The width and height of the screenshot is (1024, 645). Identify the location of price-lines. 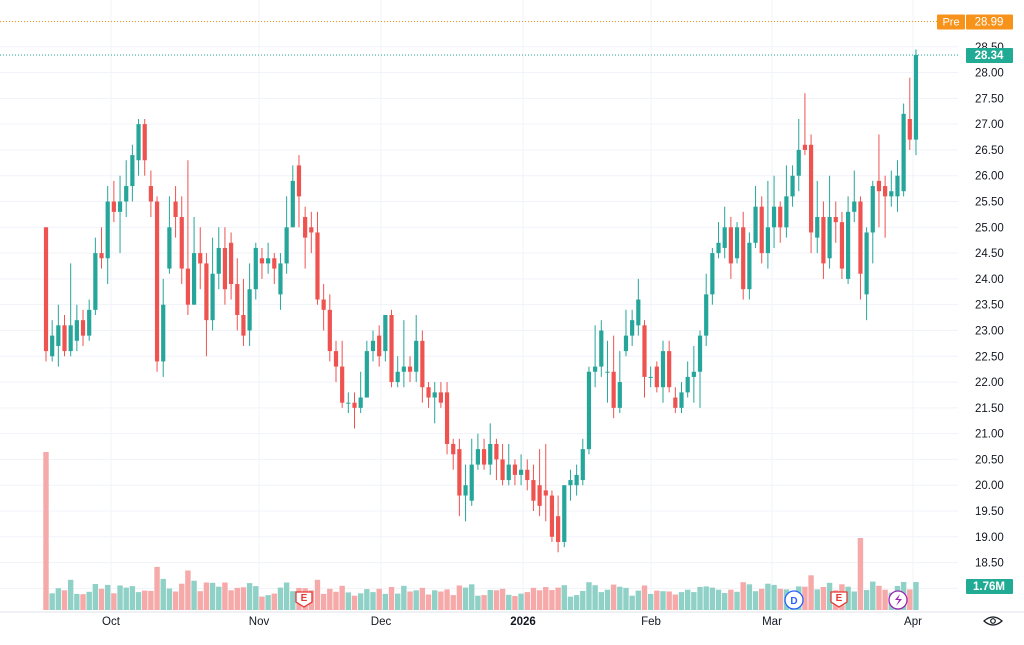
(480, 38).